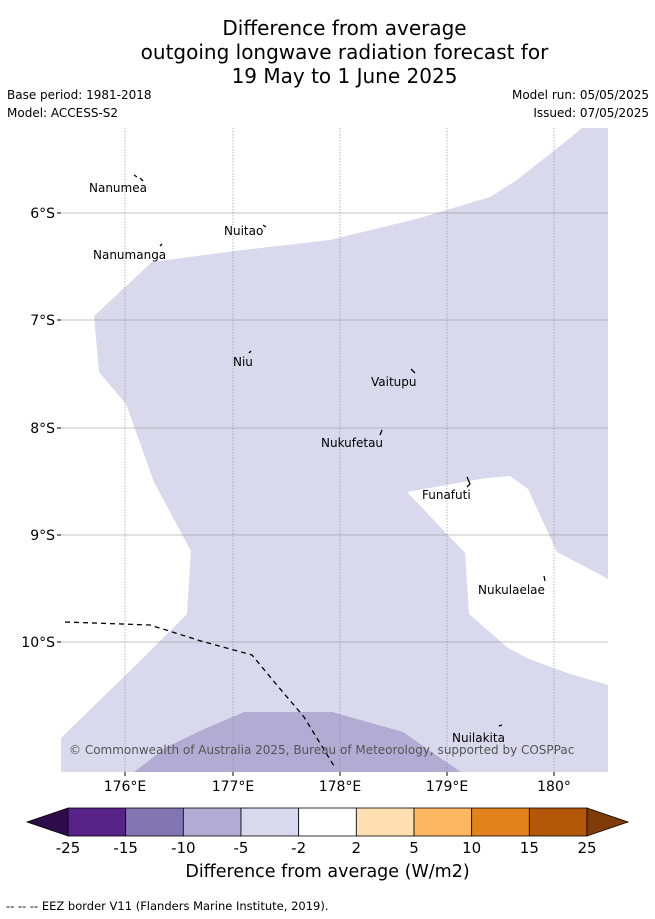 The image size is (655, 919). What do you see at coordinates (125, 848) in the screenshot?
I see `colorbar-tick-label: -15` at bounding box center [125, 848].